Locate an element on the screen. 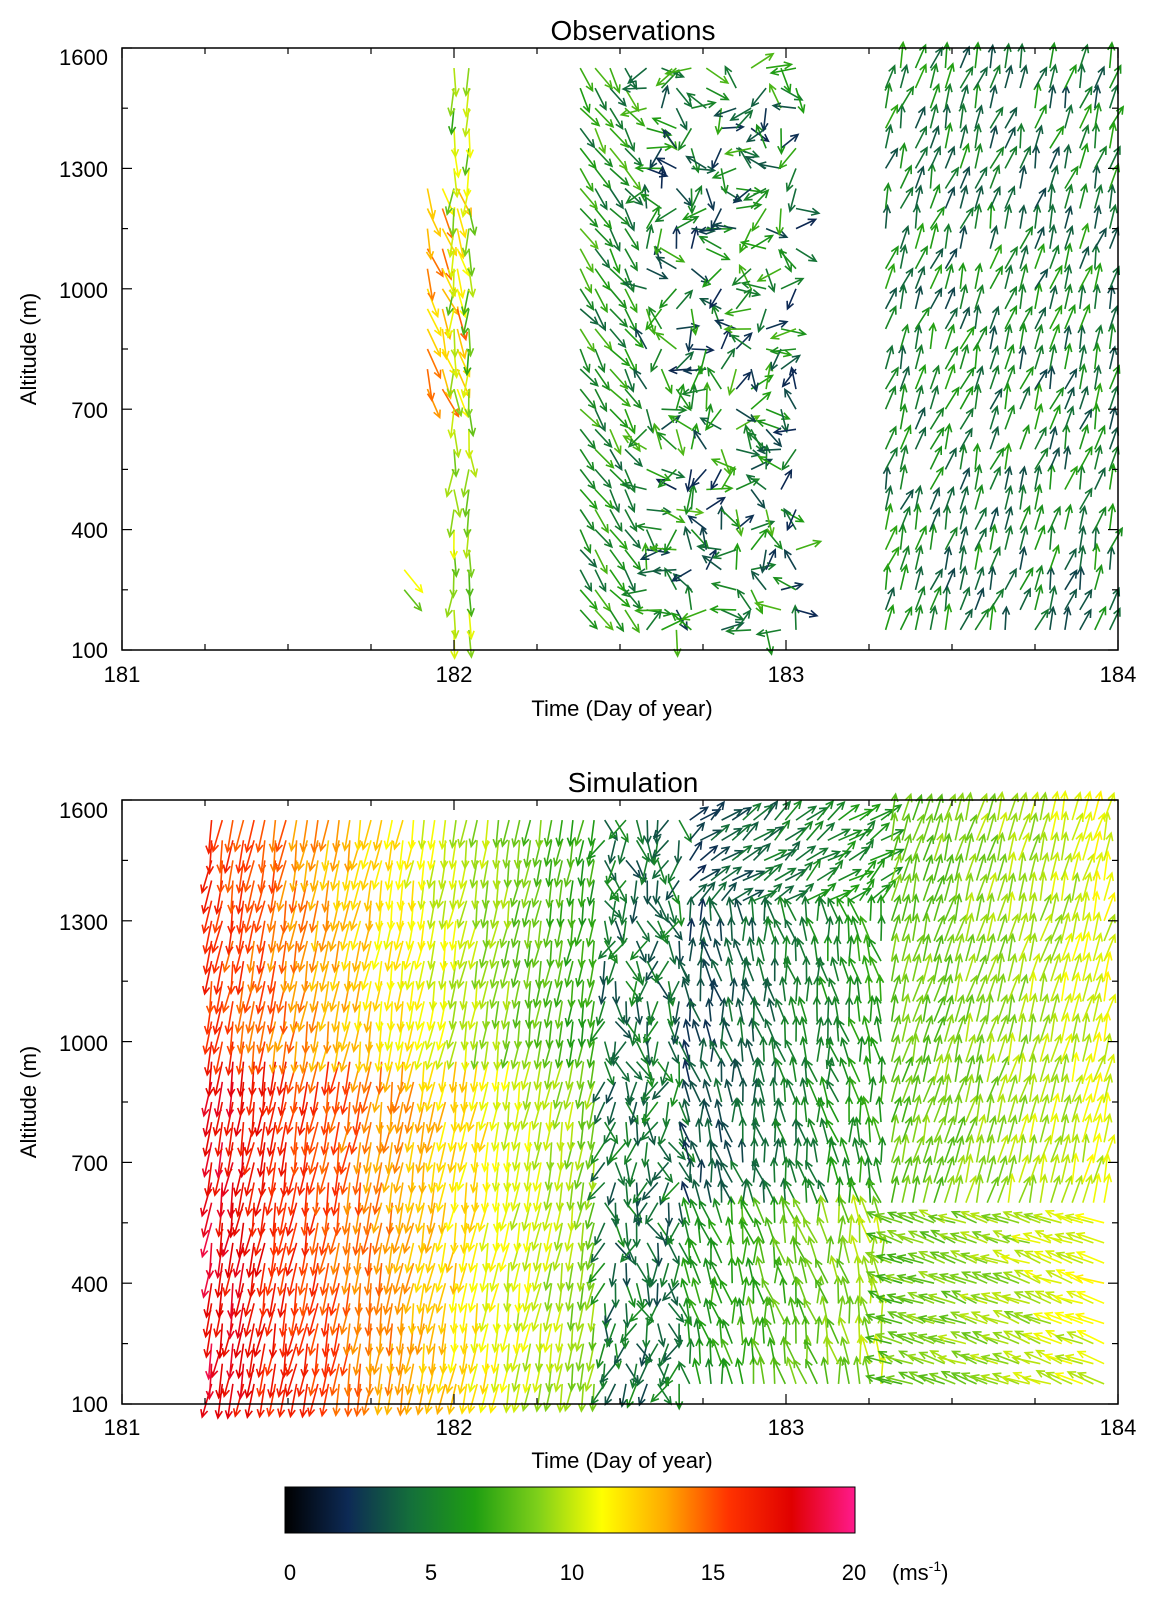 The height and width of the screenshot is (1600, 1162). observations-x-tick-184: 184 is located at coordinates (1118, 674).